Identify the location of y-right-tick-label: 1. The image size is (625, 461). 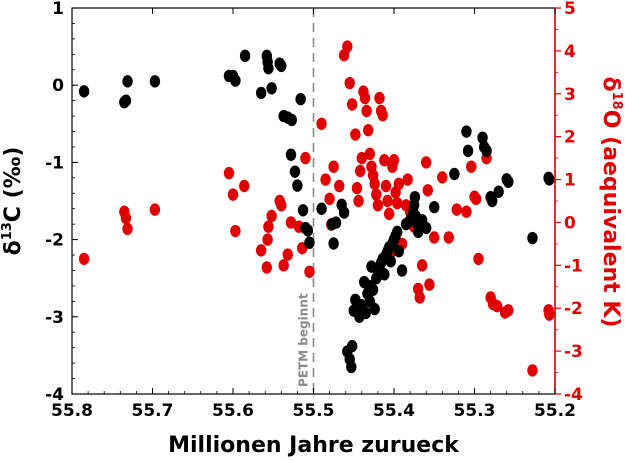
(570, 181).